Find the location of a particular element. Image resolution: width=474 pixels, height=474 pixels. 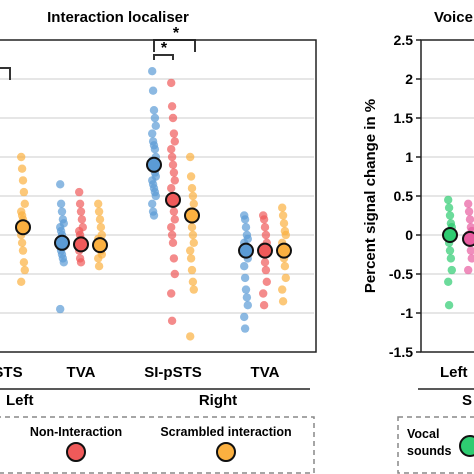

significance-brackets: ** is located at coordinates (98, 52).